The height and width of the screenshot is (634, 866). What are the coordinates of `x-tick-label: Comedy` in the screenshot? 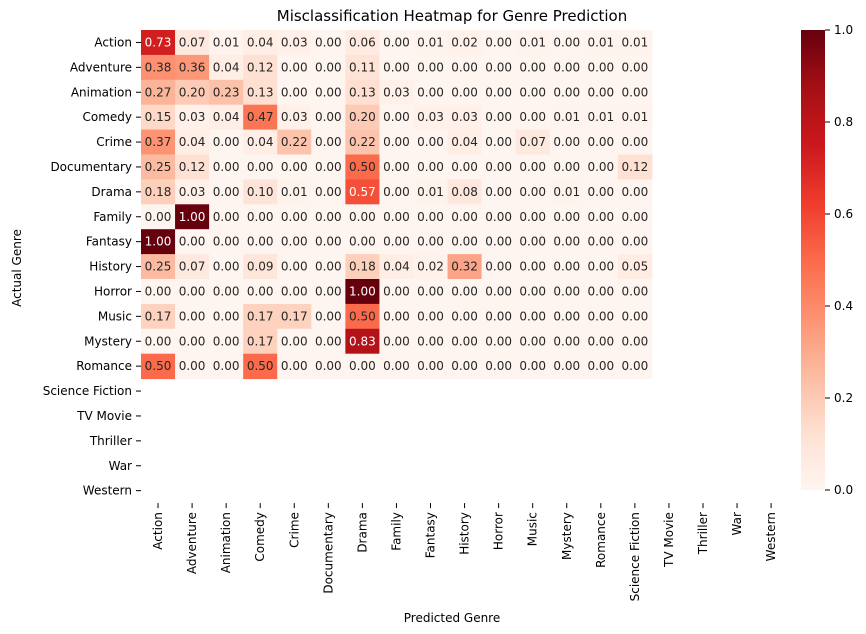 It's located at (260, 537).